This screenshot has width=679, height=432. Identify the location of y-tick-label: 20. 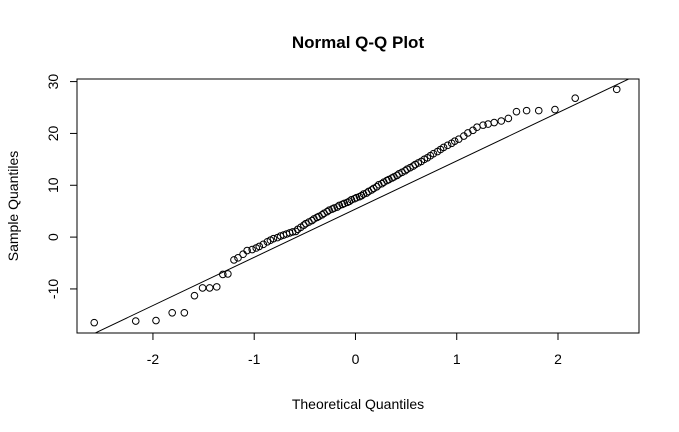
(53, 133).